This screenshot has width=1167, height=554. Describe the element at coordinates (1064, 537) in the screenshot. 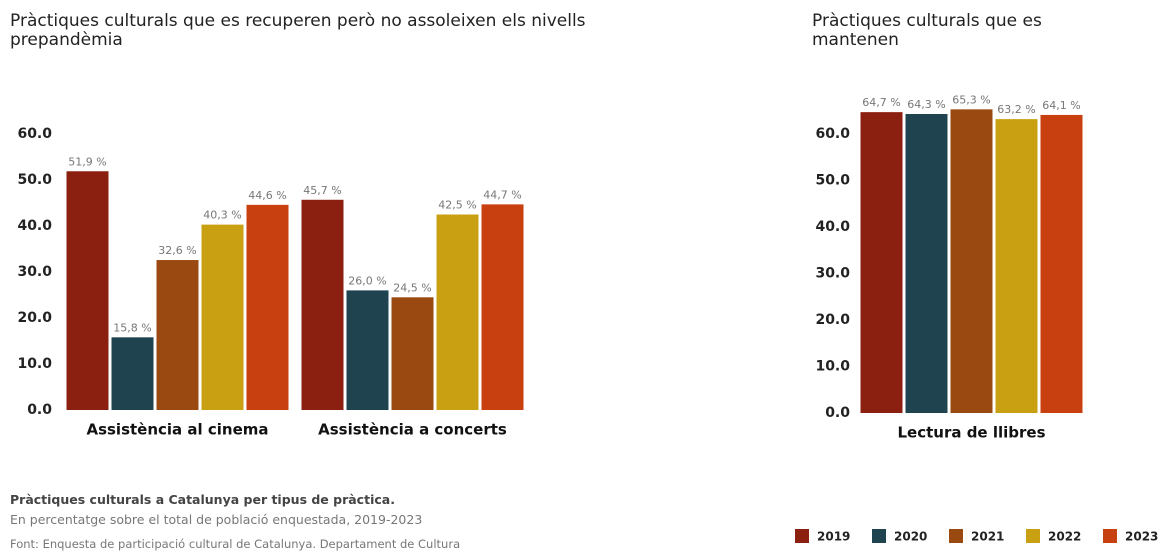

I see `legend-label: 2022` at that location.